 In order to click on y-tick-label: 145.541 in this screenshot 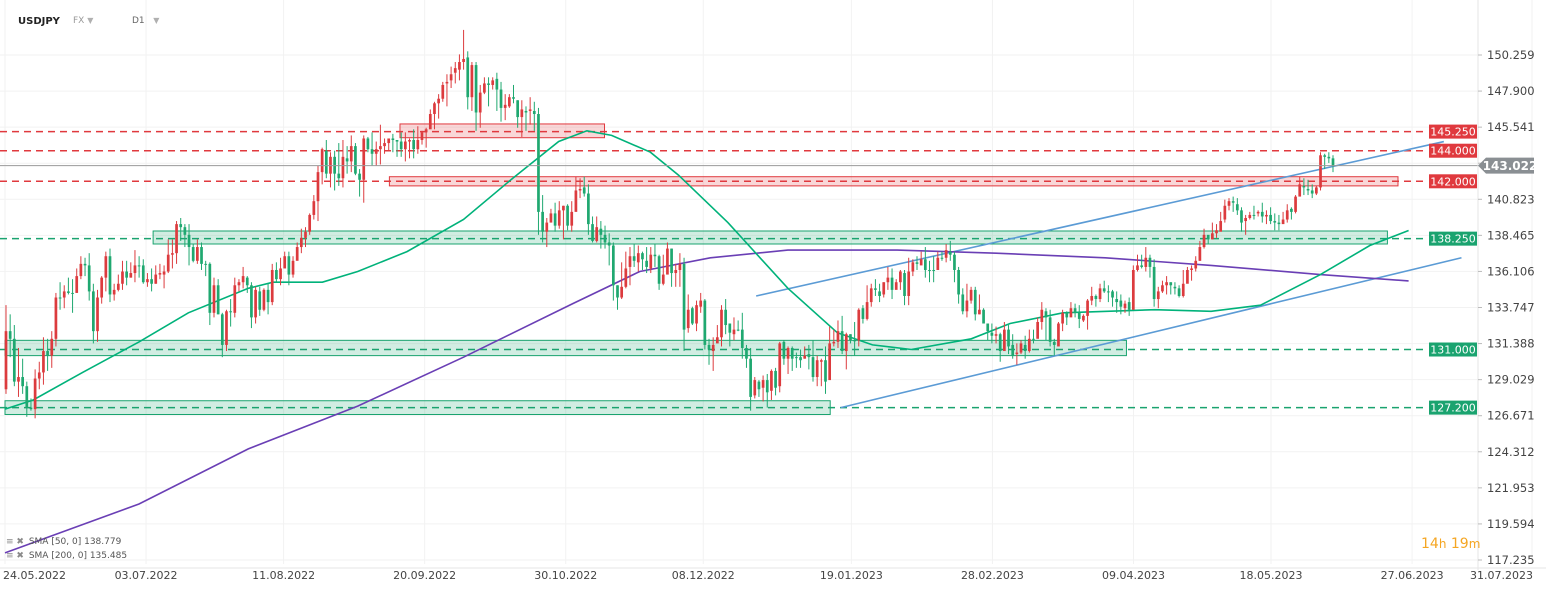, I will do `click(1511, 127)`.